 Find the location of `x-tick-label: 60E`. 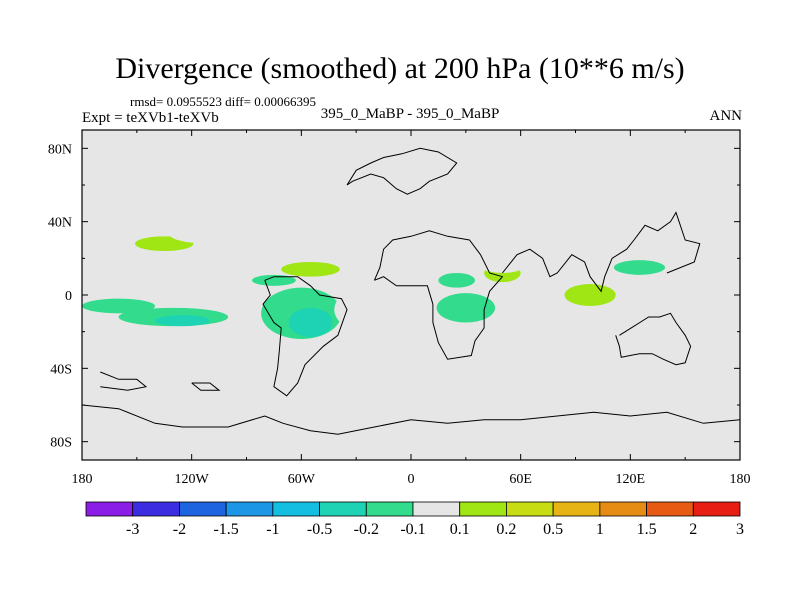

x-tick-label: 60E is located at coordinates (520, 479).